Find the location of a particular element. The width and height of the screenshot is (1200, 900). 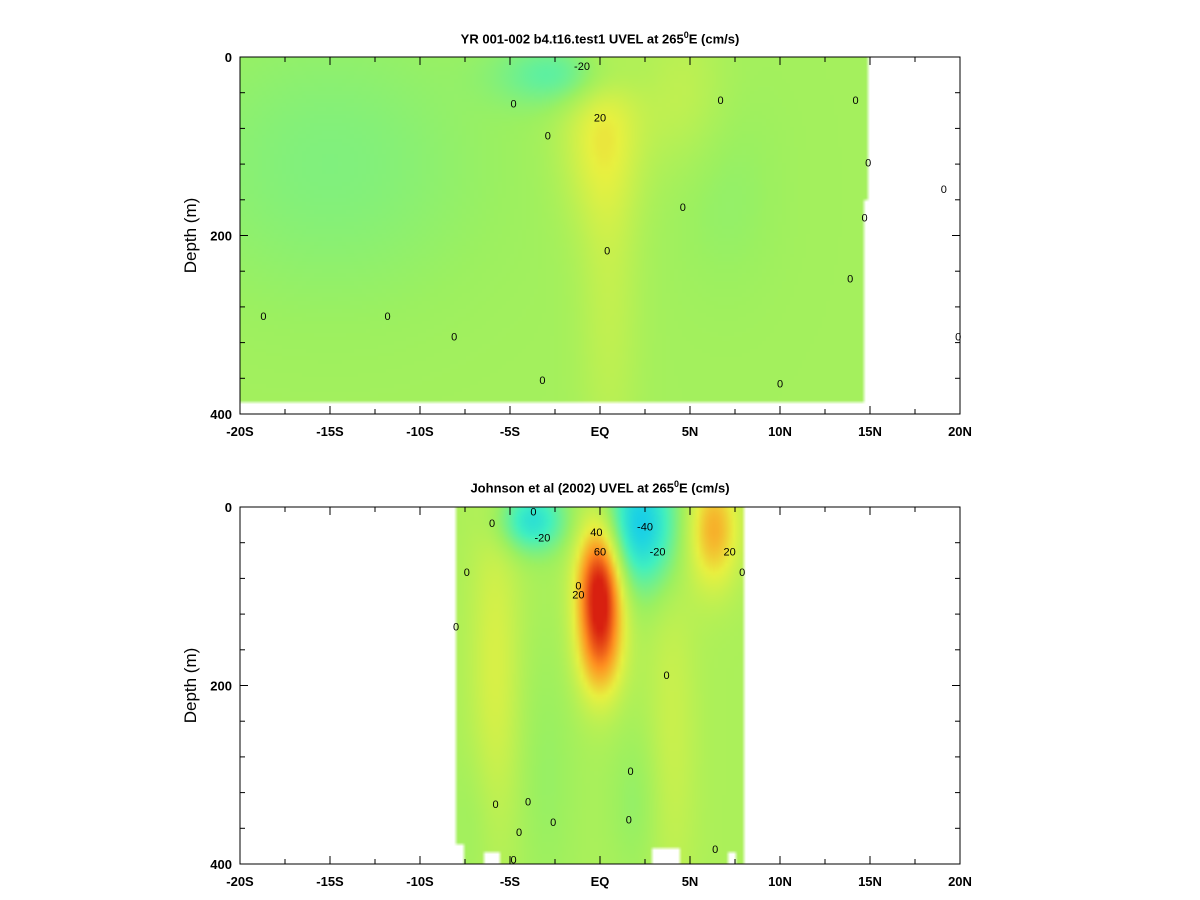

chart-1-y-tick-label: 200 is located at coordinates (221, 236).